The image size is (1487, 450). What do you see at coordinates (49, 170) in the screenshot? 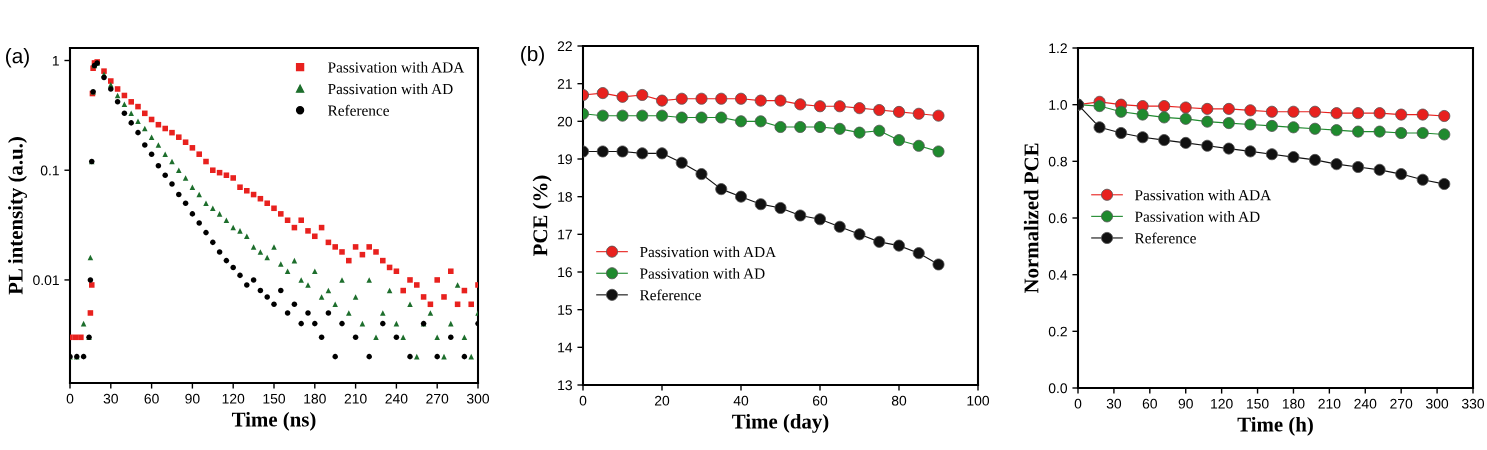
I see `y-tick-label: 0.1` at bounding box center [49, 170].